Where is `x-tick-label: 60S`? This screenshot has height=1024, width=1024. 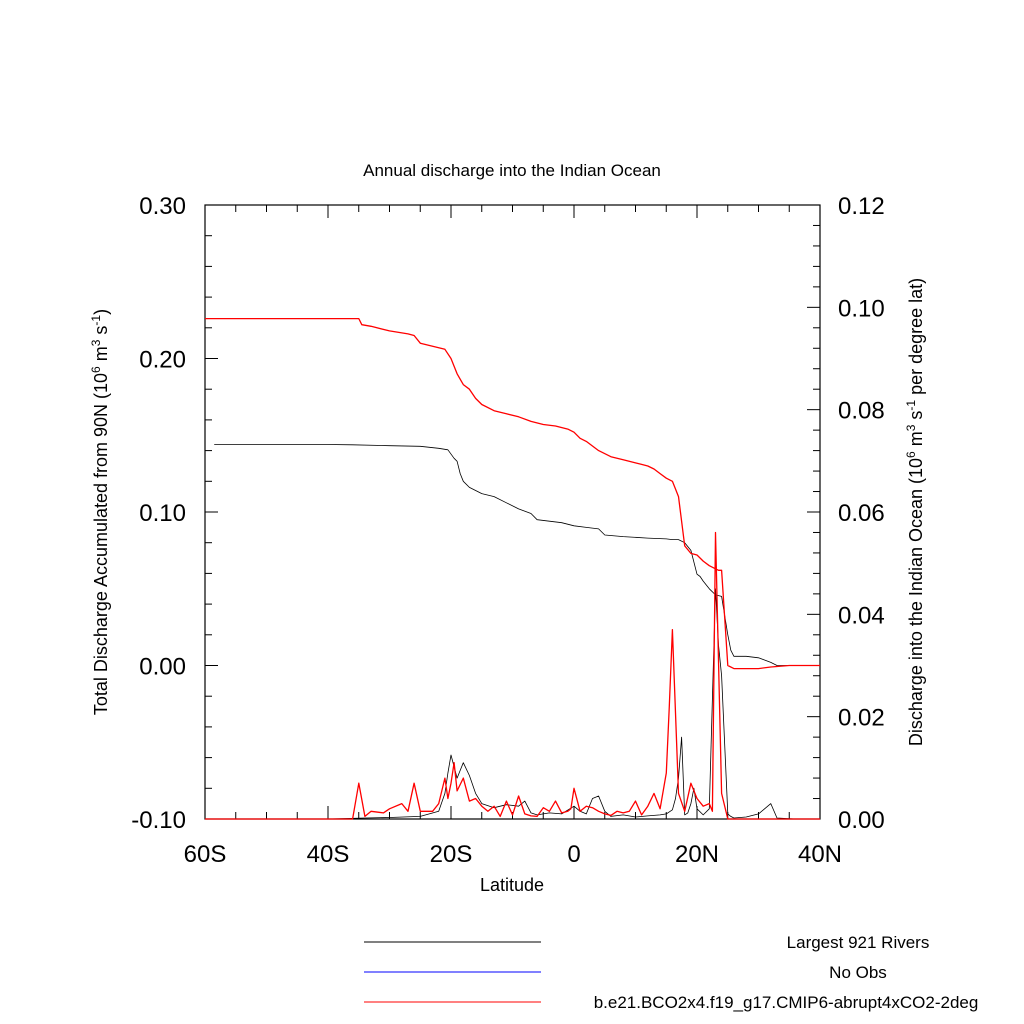
x-tick-label: 60S is located at coordinates (205, 854).